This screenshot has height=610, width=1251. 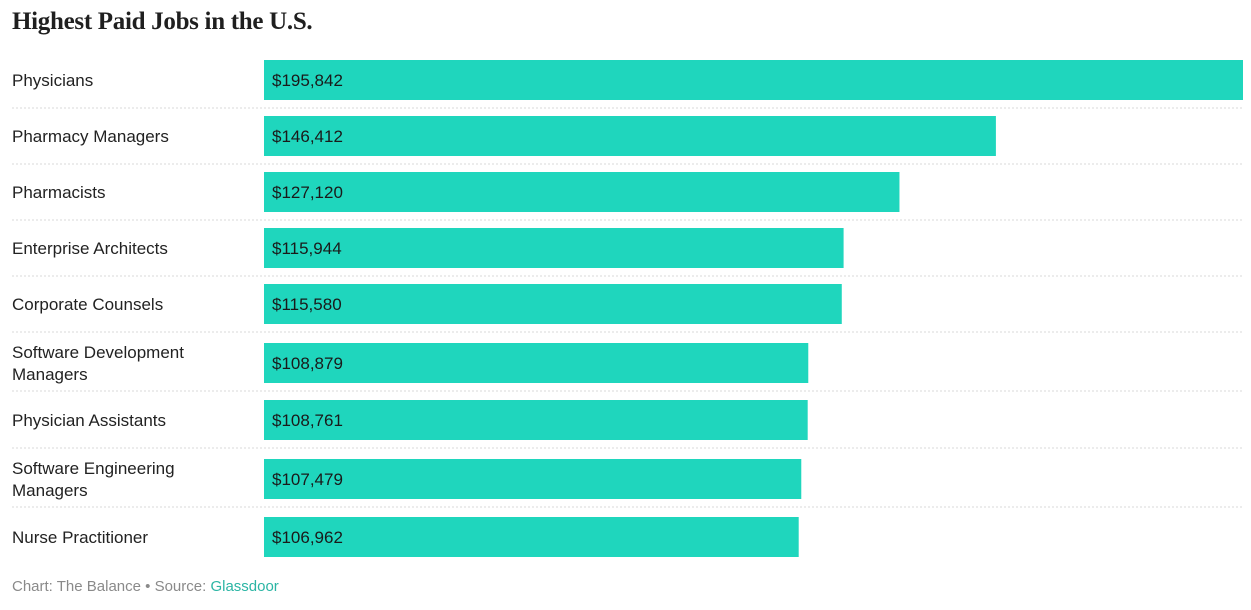 What do you see at coordinates (162, 21) in the screenshot?
I see `chart-title: Highest Paid Jobs in the U.S.` at bounding box center [162, 21].